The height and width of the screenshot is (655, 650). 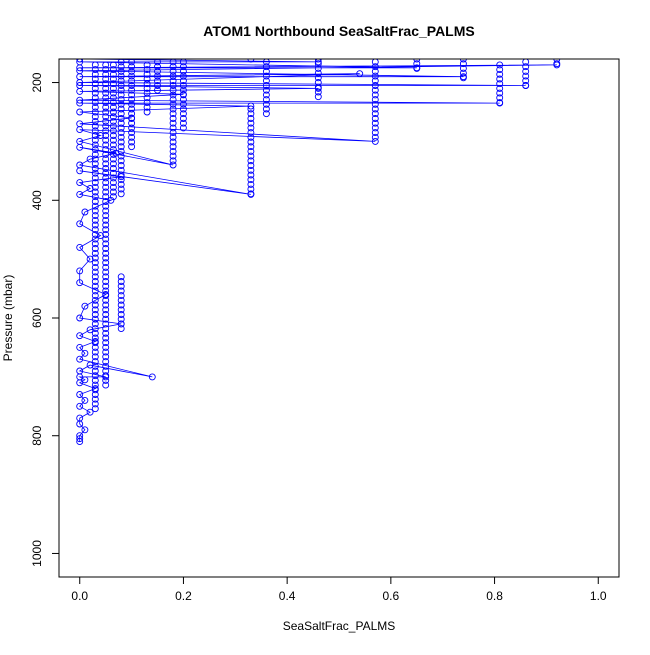 I want to click on x-tick-label: 0.8, so click(x=494, y=596).